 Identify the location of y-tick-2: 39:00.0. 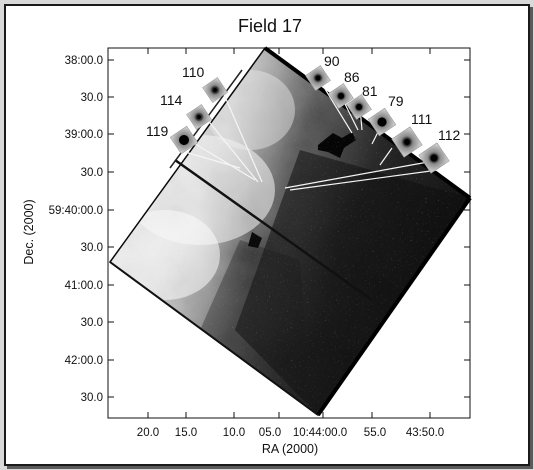
(84, 135).